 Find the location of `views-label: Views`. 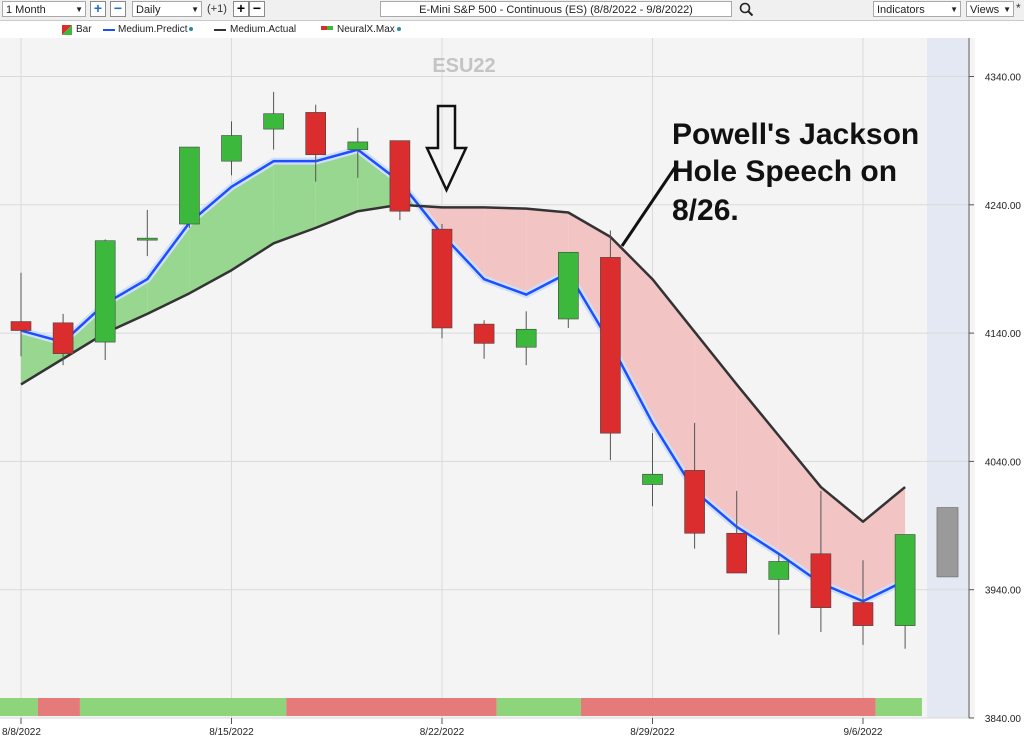

views-label: Views is located at coordinates (985, 10).